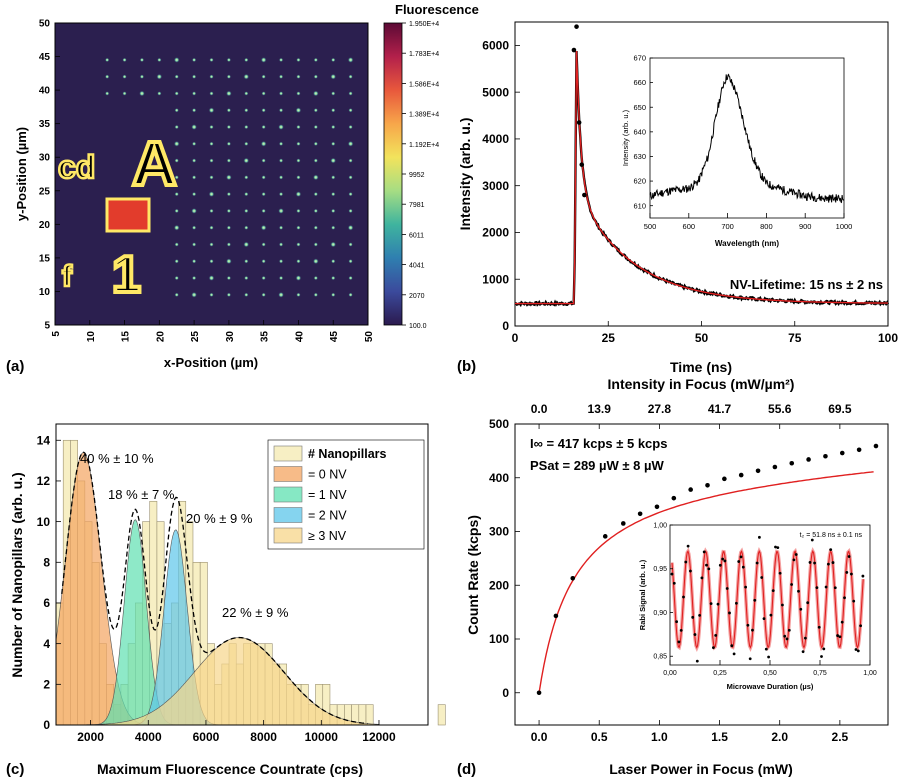 The image size is (901, 782). Describe the element at coordinates (770, 668) in the screenshot. I see `rabi-x-ticks: 0,00 0,25 0,50 0,75 1,00` at that location.